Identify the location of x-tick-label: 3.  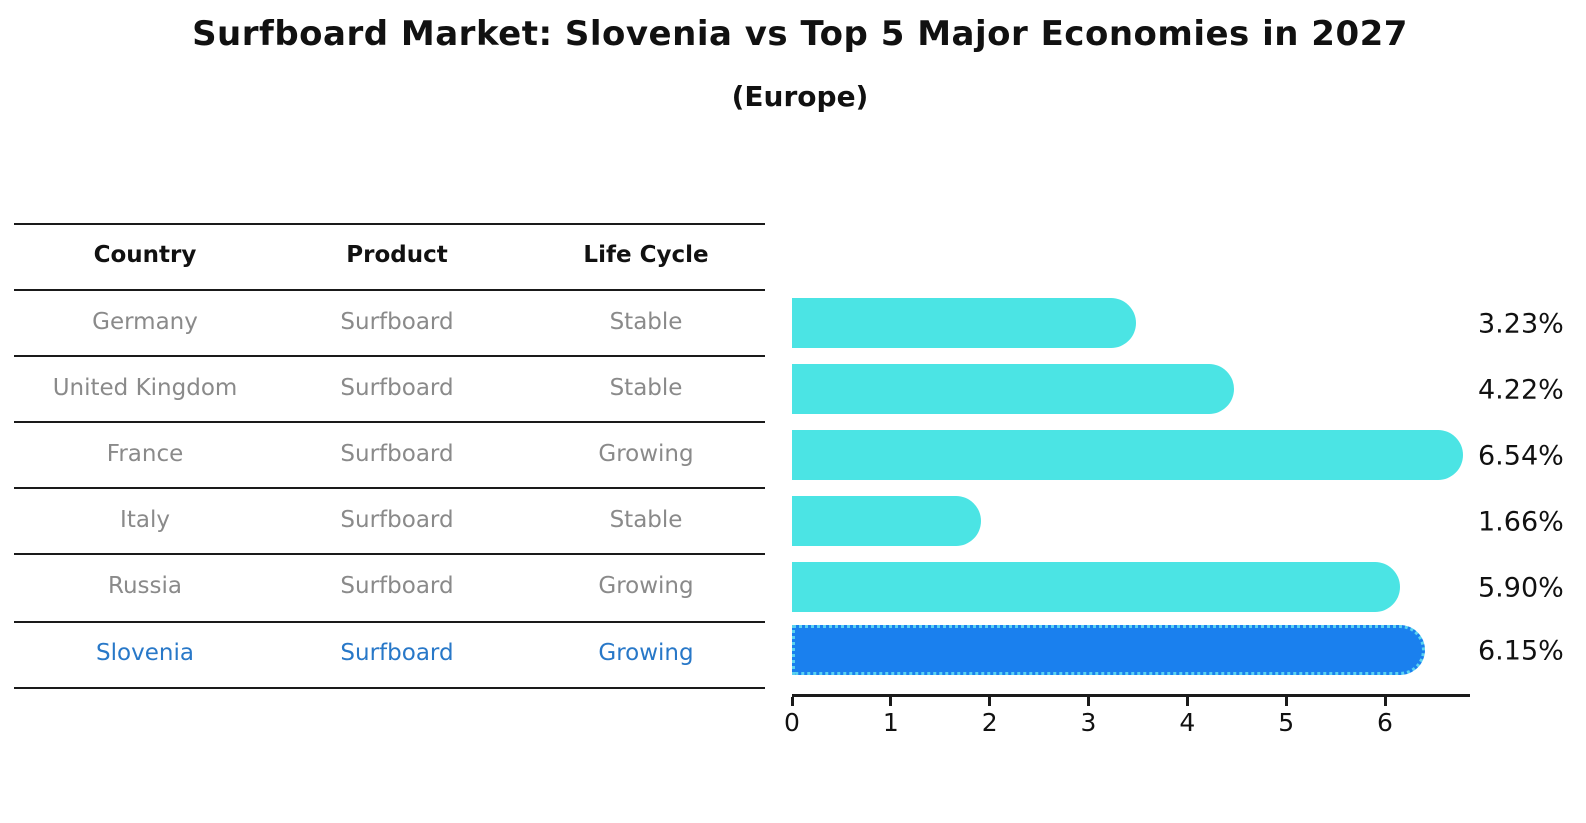
(1088, 722).